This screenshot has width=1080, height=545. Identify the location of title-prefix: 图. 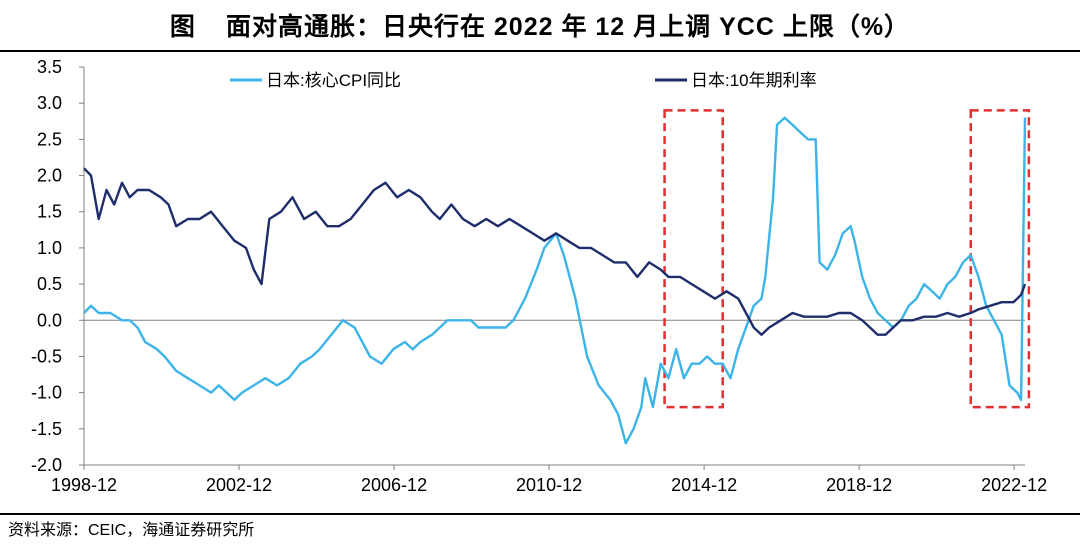
(182, 27).